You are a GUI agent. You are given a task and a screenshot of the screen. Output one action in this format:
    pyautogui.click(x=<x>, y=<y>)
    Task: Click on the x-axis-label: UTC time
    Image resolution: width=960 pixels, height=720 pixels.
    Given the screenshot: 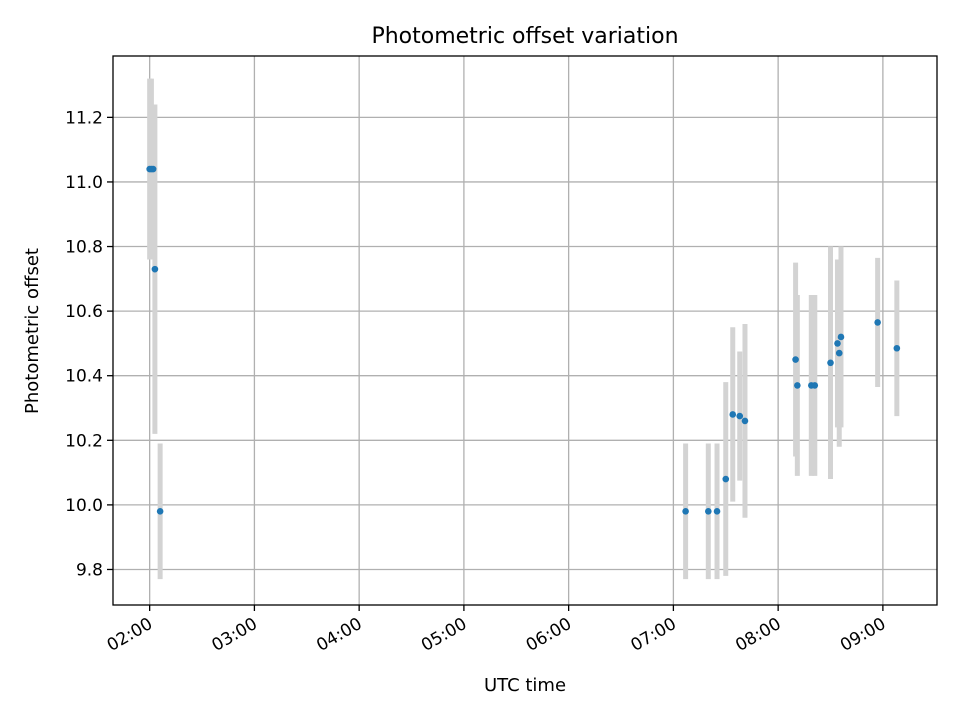 What is the action you would take?
    pyautogui.click(x=525, y=685)
    